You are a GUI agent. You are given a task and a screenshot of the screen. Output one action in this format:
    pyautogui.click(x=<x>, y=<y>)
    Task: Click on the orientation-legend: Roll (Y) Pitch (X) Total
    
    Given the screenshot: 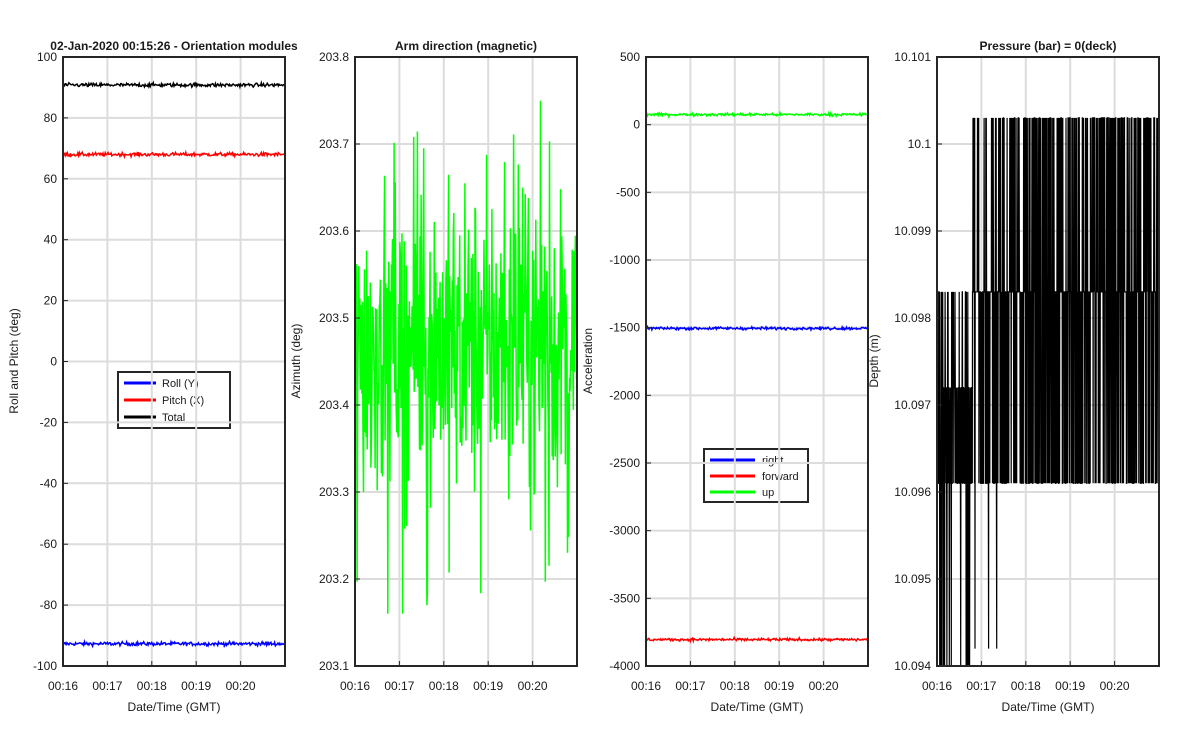 What is the action you would take?
    pyautogui.click(x=174, y=400)
    